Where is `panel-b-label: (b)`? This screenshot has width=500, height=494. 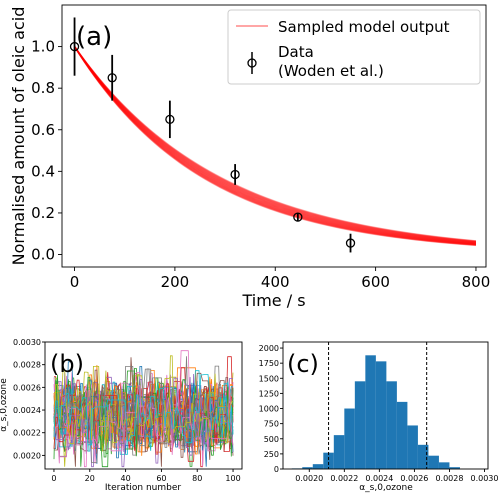 panel-b-label: (b) is located at coordinates (67, 364).